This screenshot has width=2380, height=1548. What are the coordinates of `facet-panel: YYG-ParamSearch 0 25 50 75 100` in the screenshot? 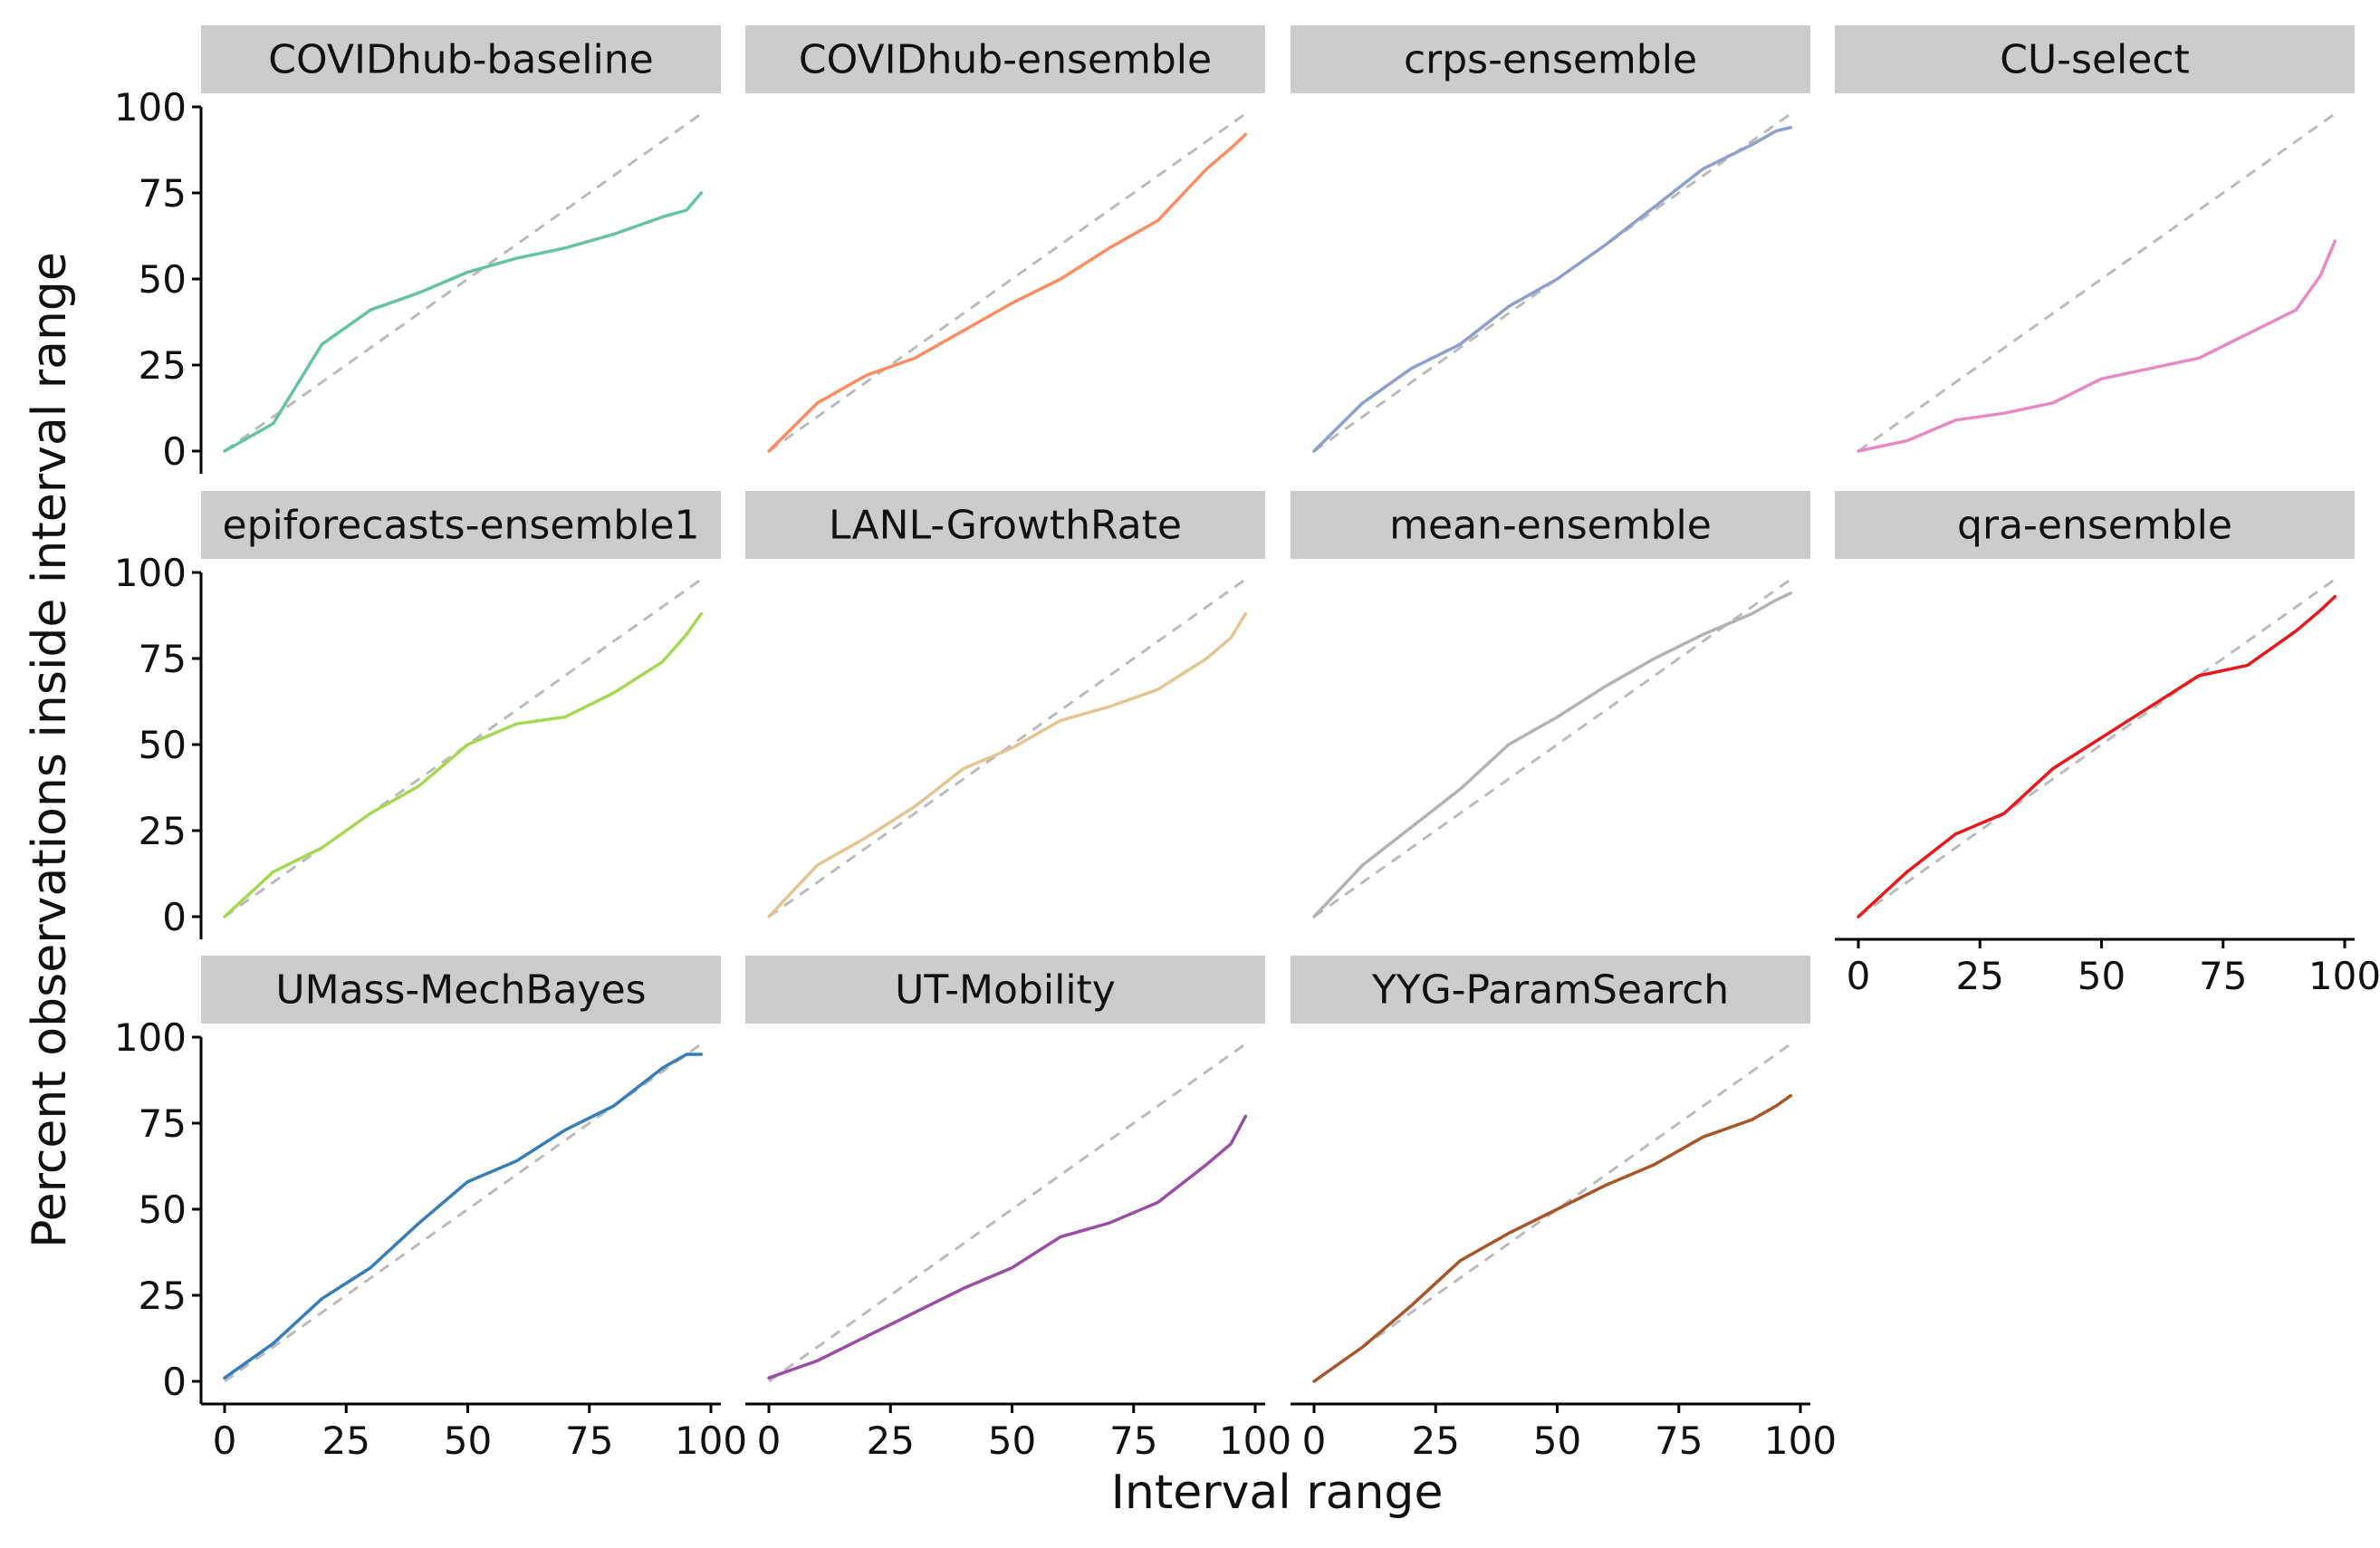 It's located at (1564, 1209).